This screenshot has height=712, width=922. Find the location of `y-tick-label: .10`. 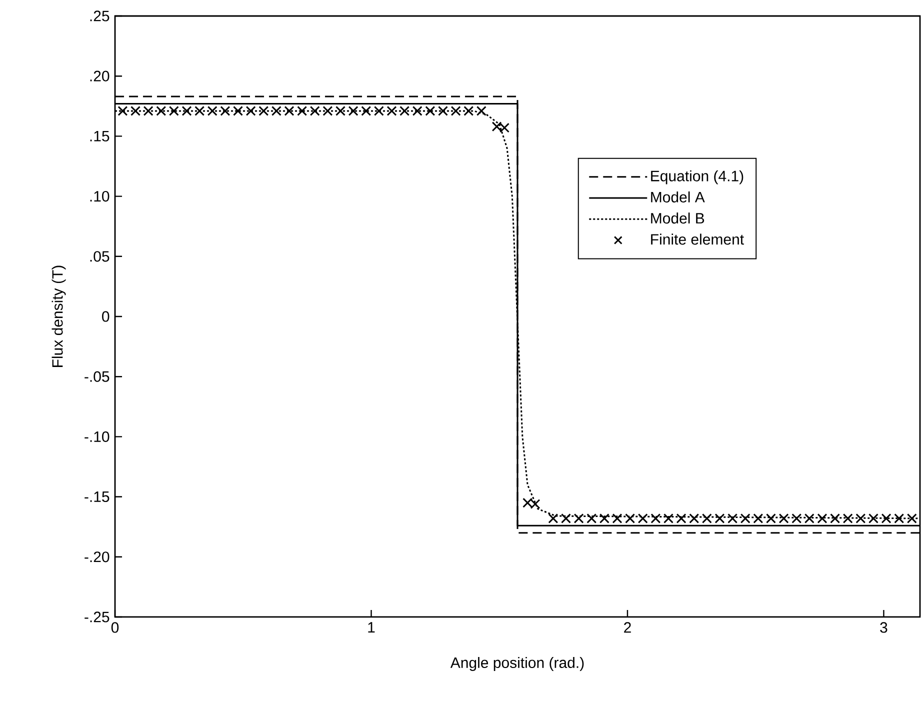

y-tick-label: .10 is located at coordinates (100, 196).